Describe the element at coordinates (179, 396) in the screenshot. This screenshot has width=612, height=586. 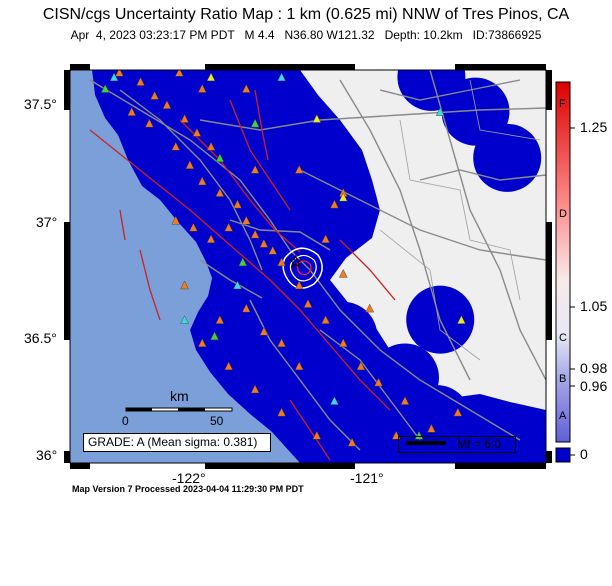
I see `scale-unit: km` at that location.